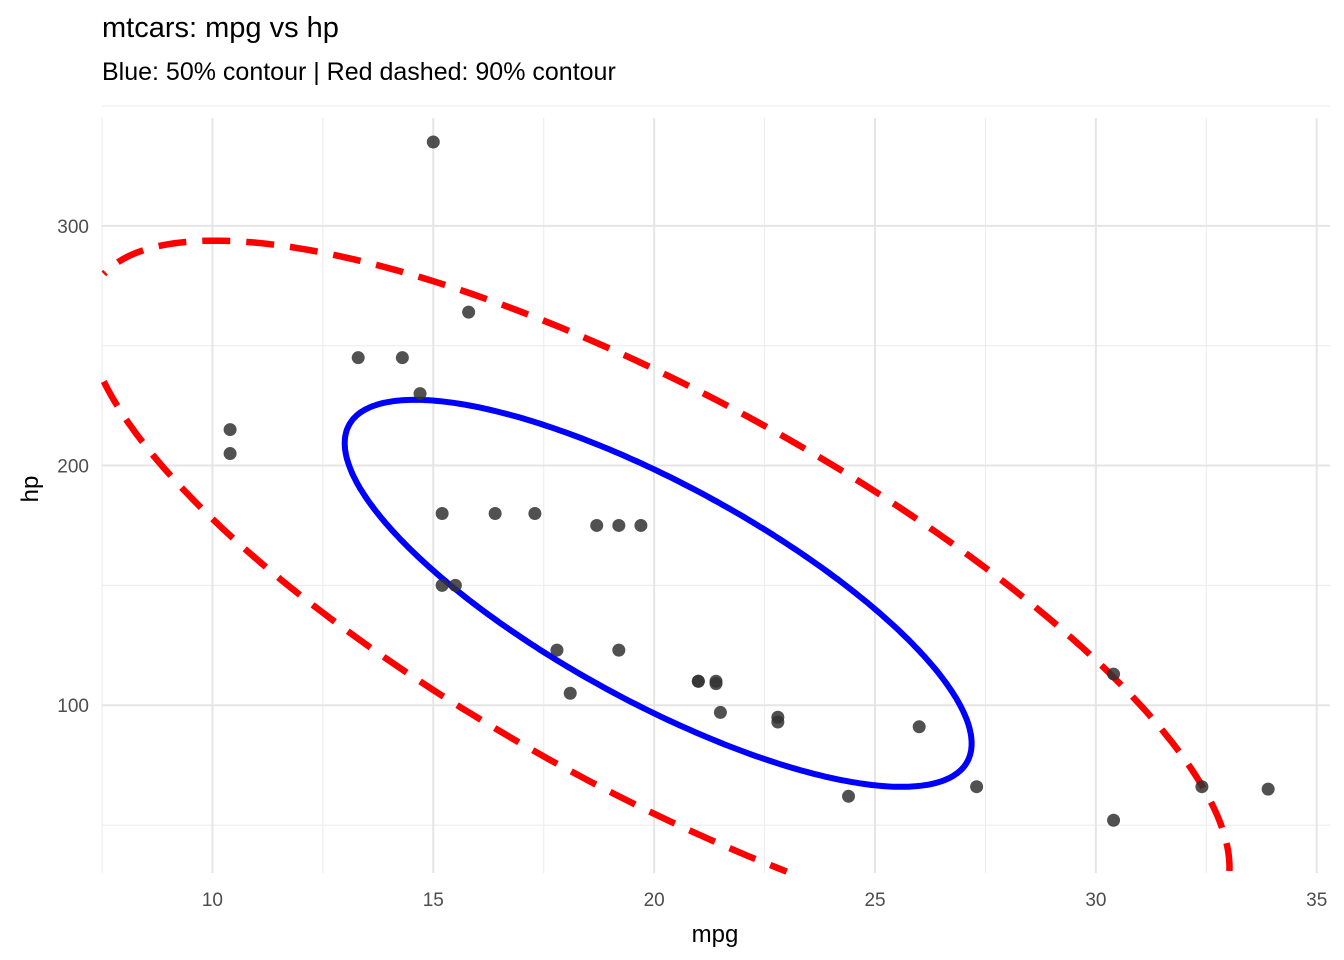 Image resolution: width=1344 pixels, height=960 pixels. Describe the element at coordinates (874, 900) in the screenshot. I see `x-tick-label: 25` at that location.